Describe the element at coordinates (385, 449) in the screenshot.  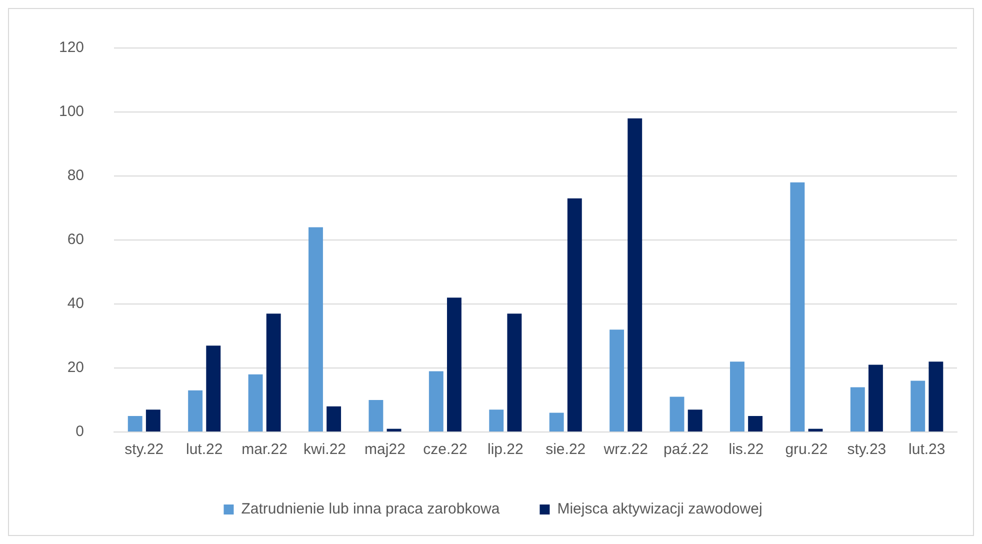
I see `x-tick-label: maj22` at that location.